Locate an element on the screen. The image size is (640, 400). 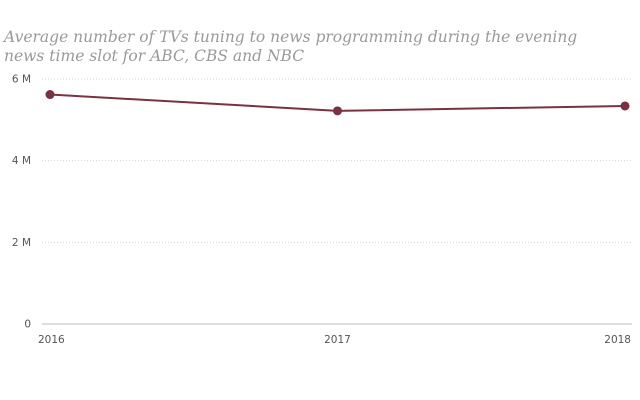
x-tick-label: 2017 is located at coordinates (337, 340).